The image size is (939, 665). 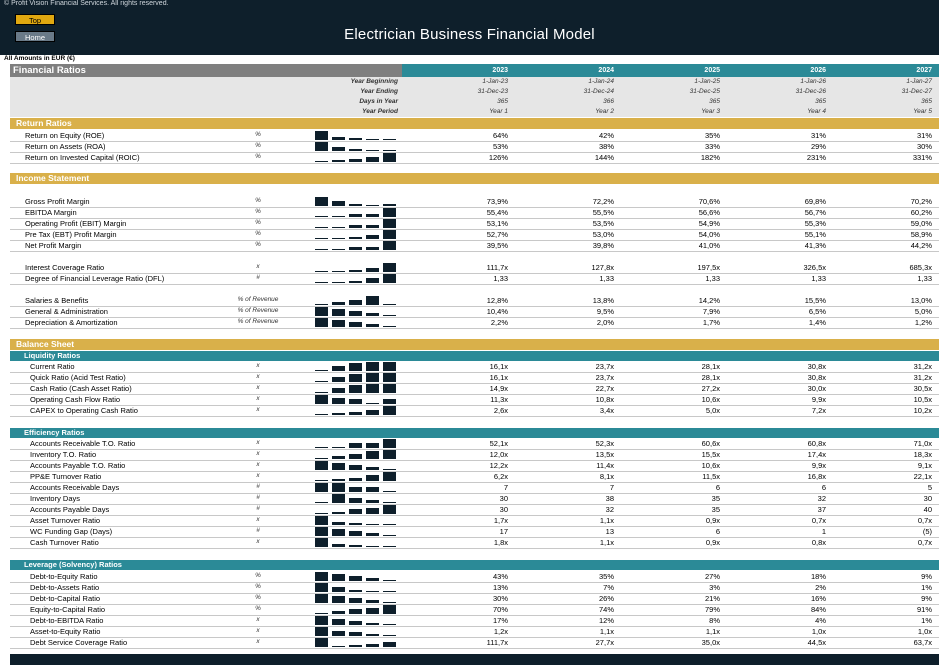 I want to click on ratio-label: Salaries & Benefits, so click(x=57, y=300).